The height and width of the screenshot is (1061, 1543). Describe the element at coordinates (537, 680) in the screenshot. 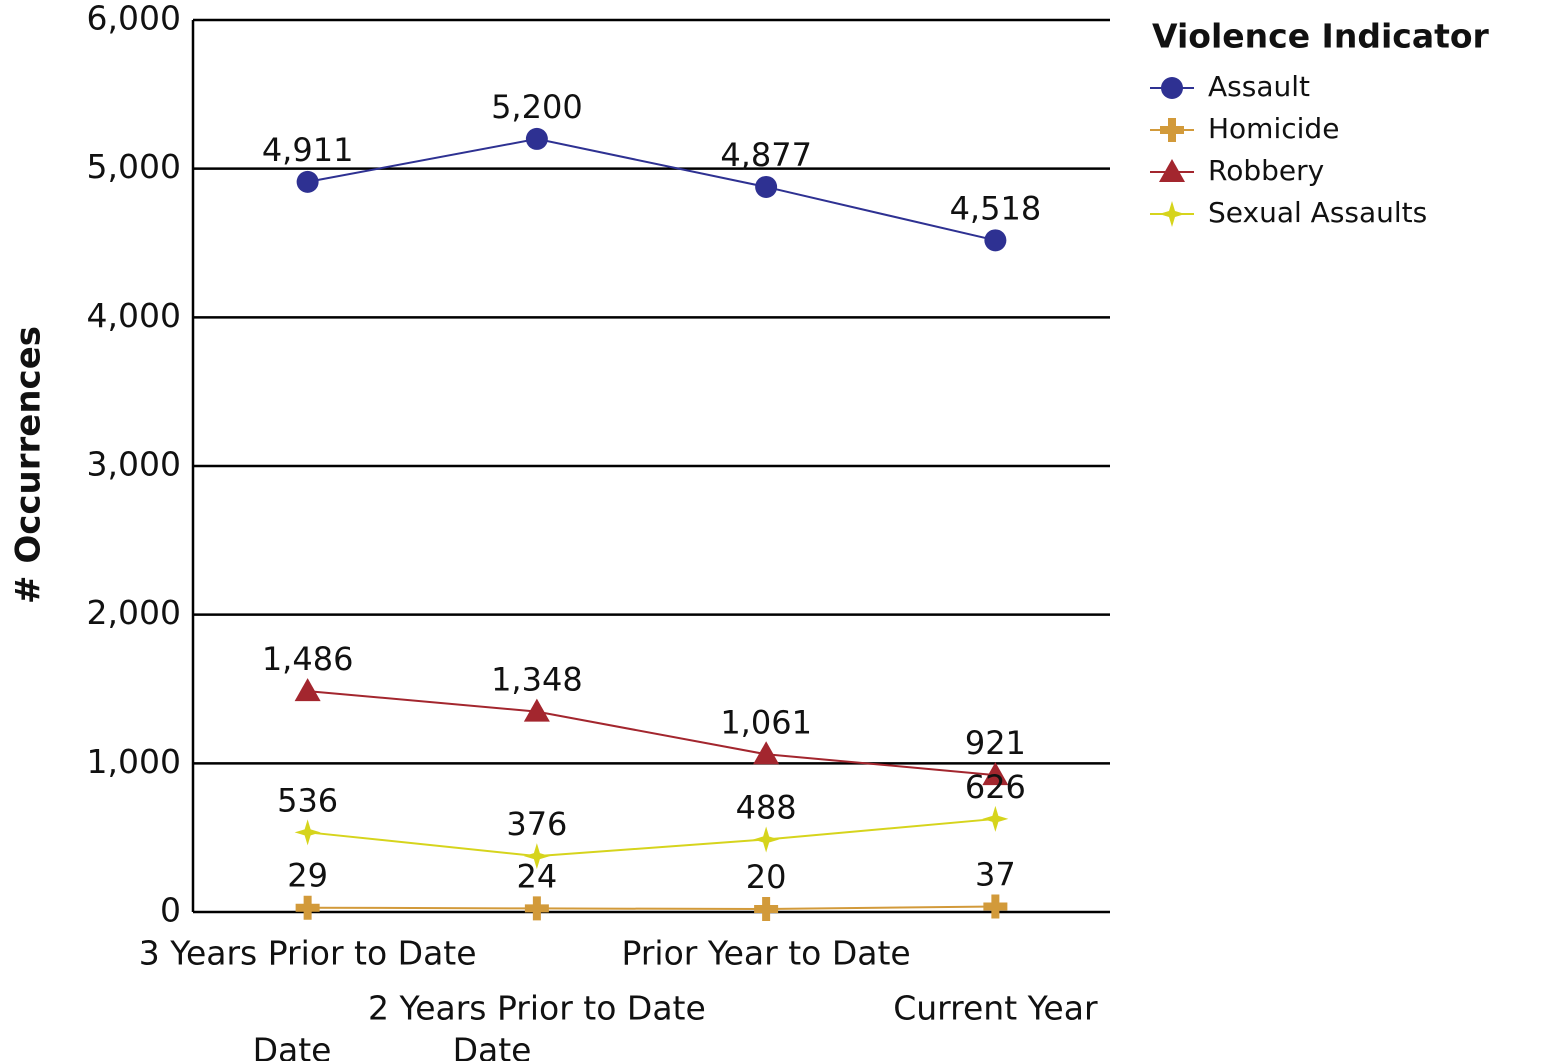

I see `data-label: 1,348` at that location.